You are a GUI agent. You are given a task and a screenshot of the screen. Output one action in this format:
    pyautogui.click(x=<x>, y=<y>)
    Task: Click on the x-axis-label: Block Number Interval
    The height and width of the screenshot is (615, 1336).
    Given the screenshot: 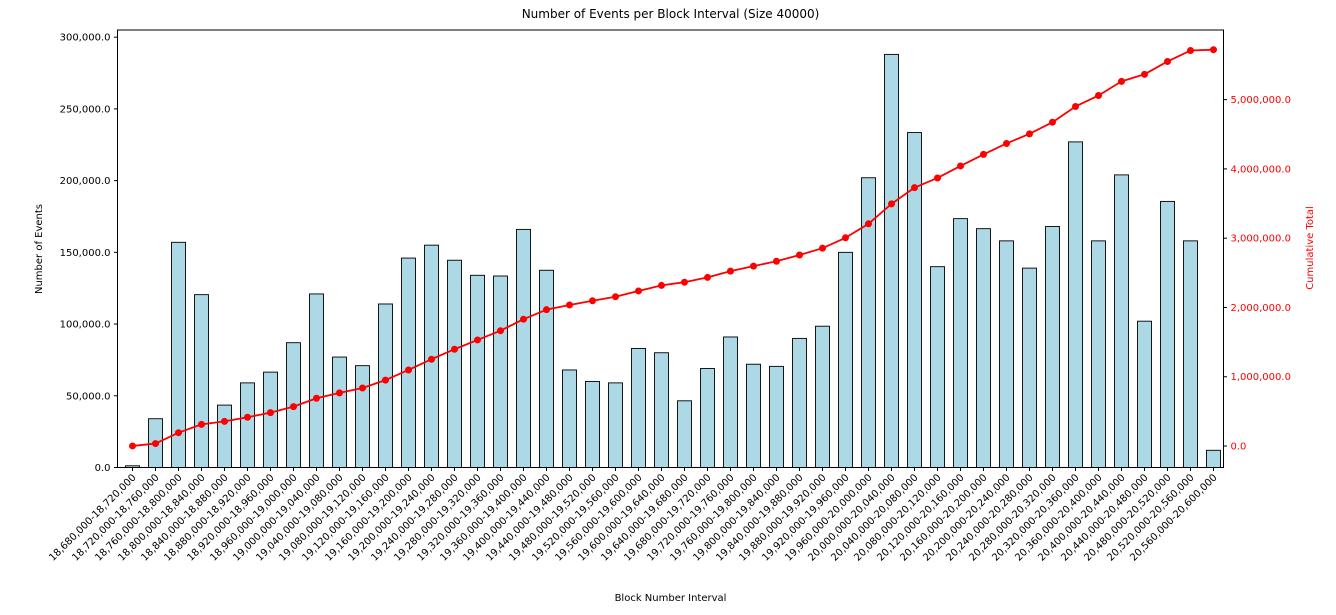 What is the action you would take?
    pyautogui.click(x=671, y=598)
    